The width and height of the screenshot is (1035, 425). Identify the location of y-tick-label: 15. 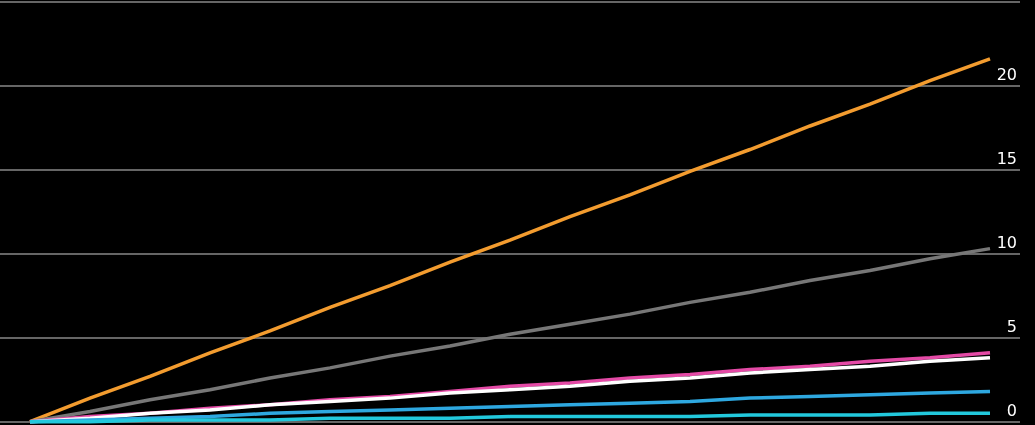
(1006, 159).